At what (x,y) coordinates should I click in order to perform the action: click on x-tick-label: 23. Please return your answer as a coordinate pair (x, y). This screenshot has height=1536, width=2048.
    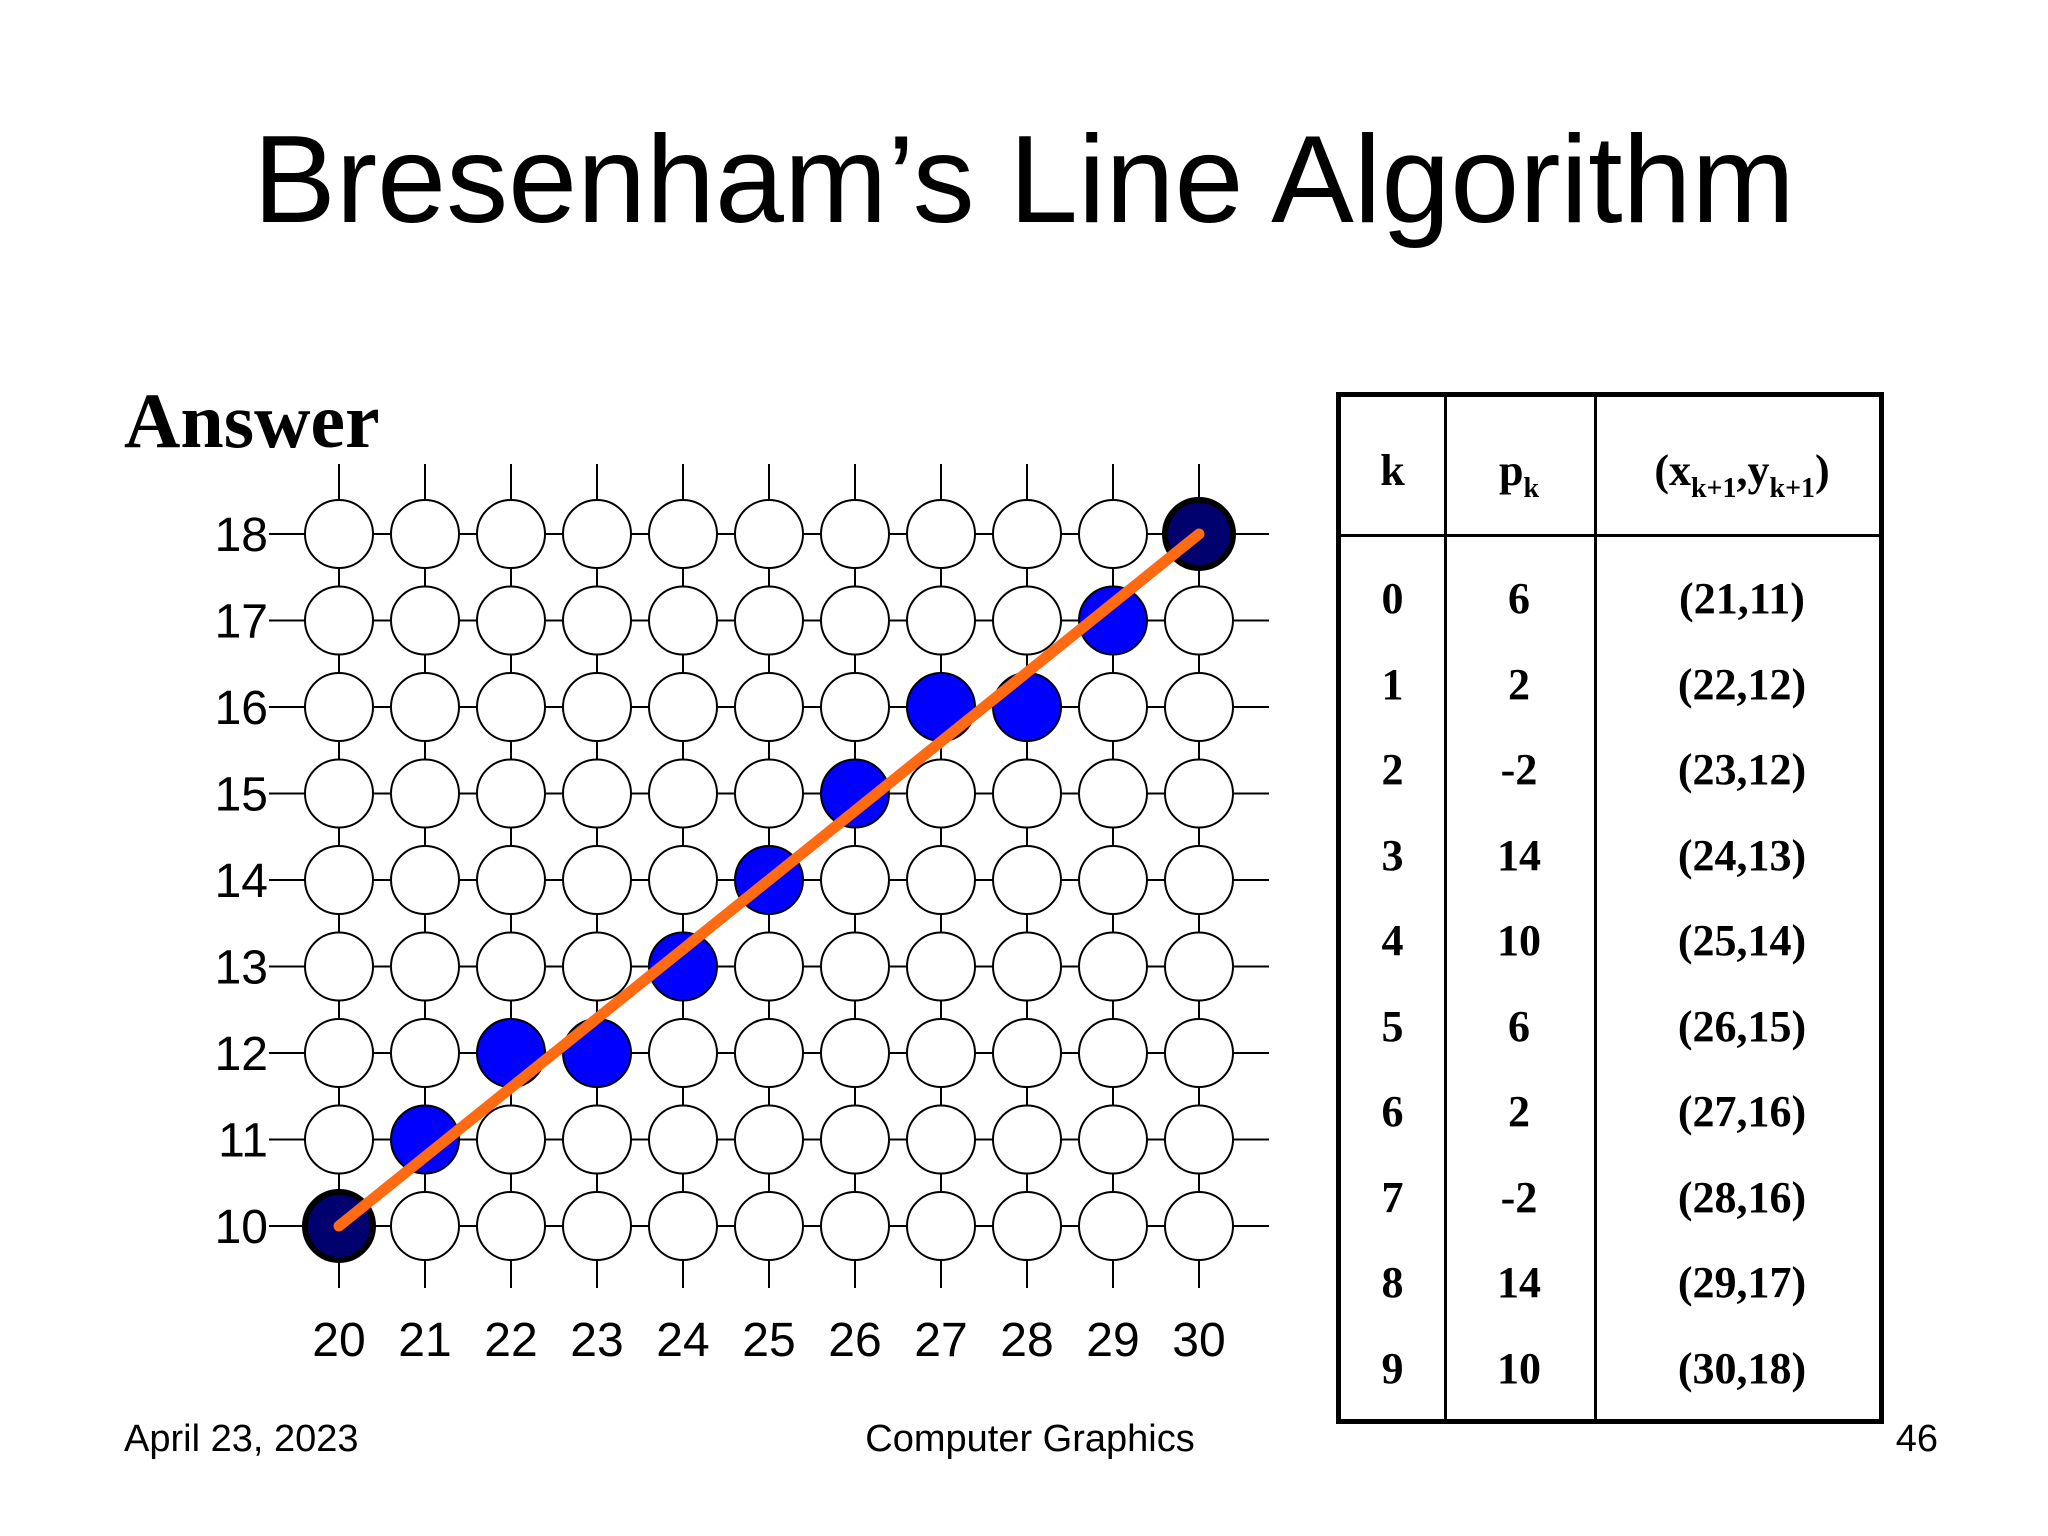
    Looking at the image, I should click on (596, 1340).